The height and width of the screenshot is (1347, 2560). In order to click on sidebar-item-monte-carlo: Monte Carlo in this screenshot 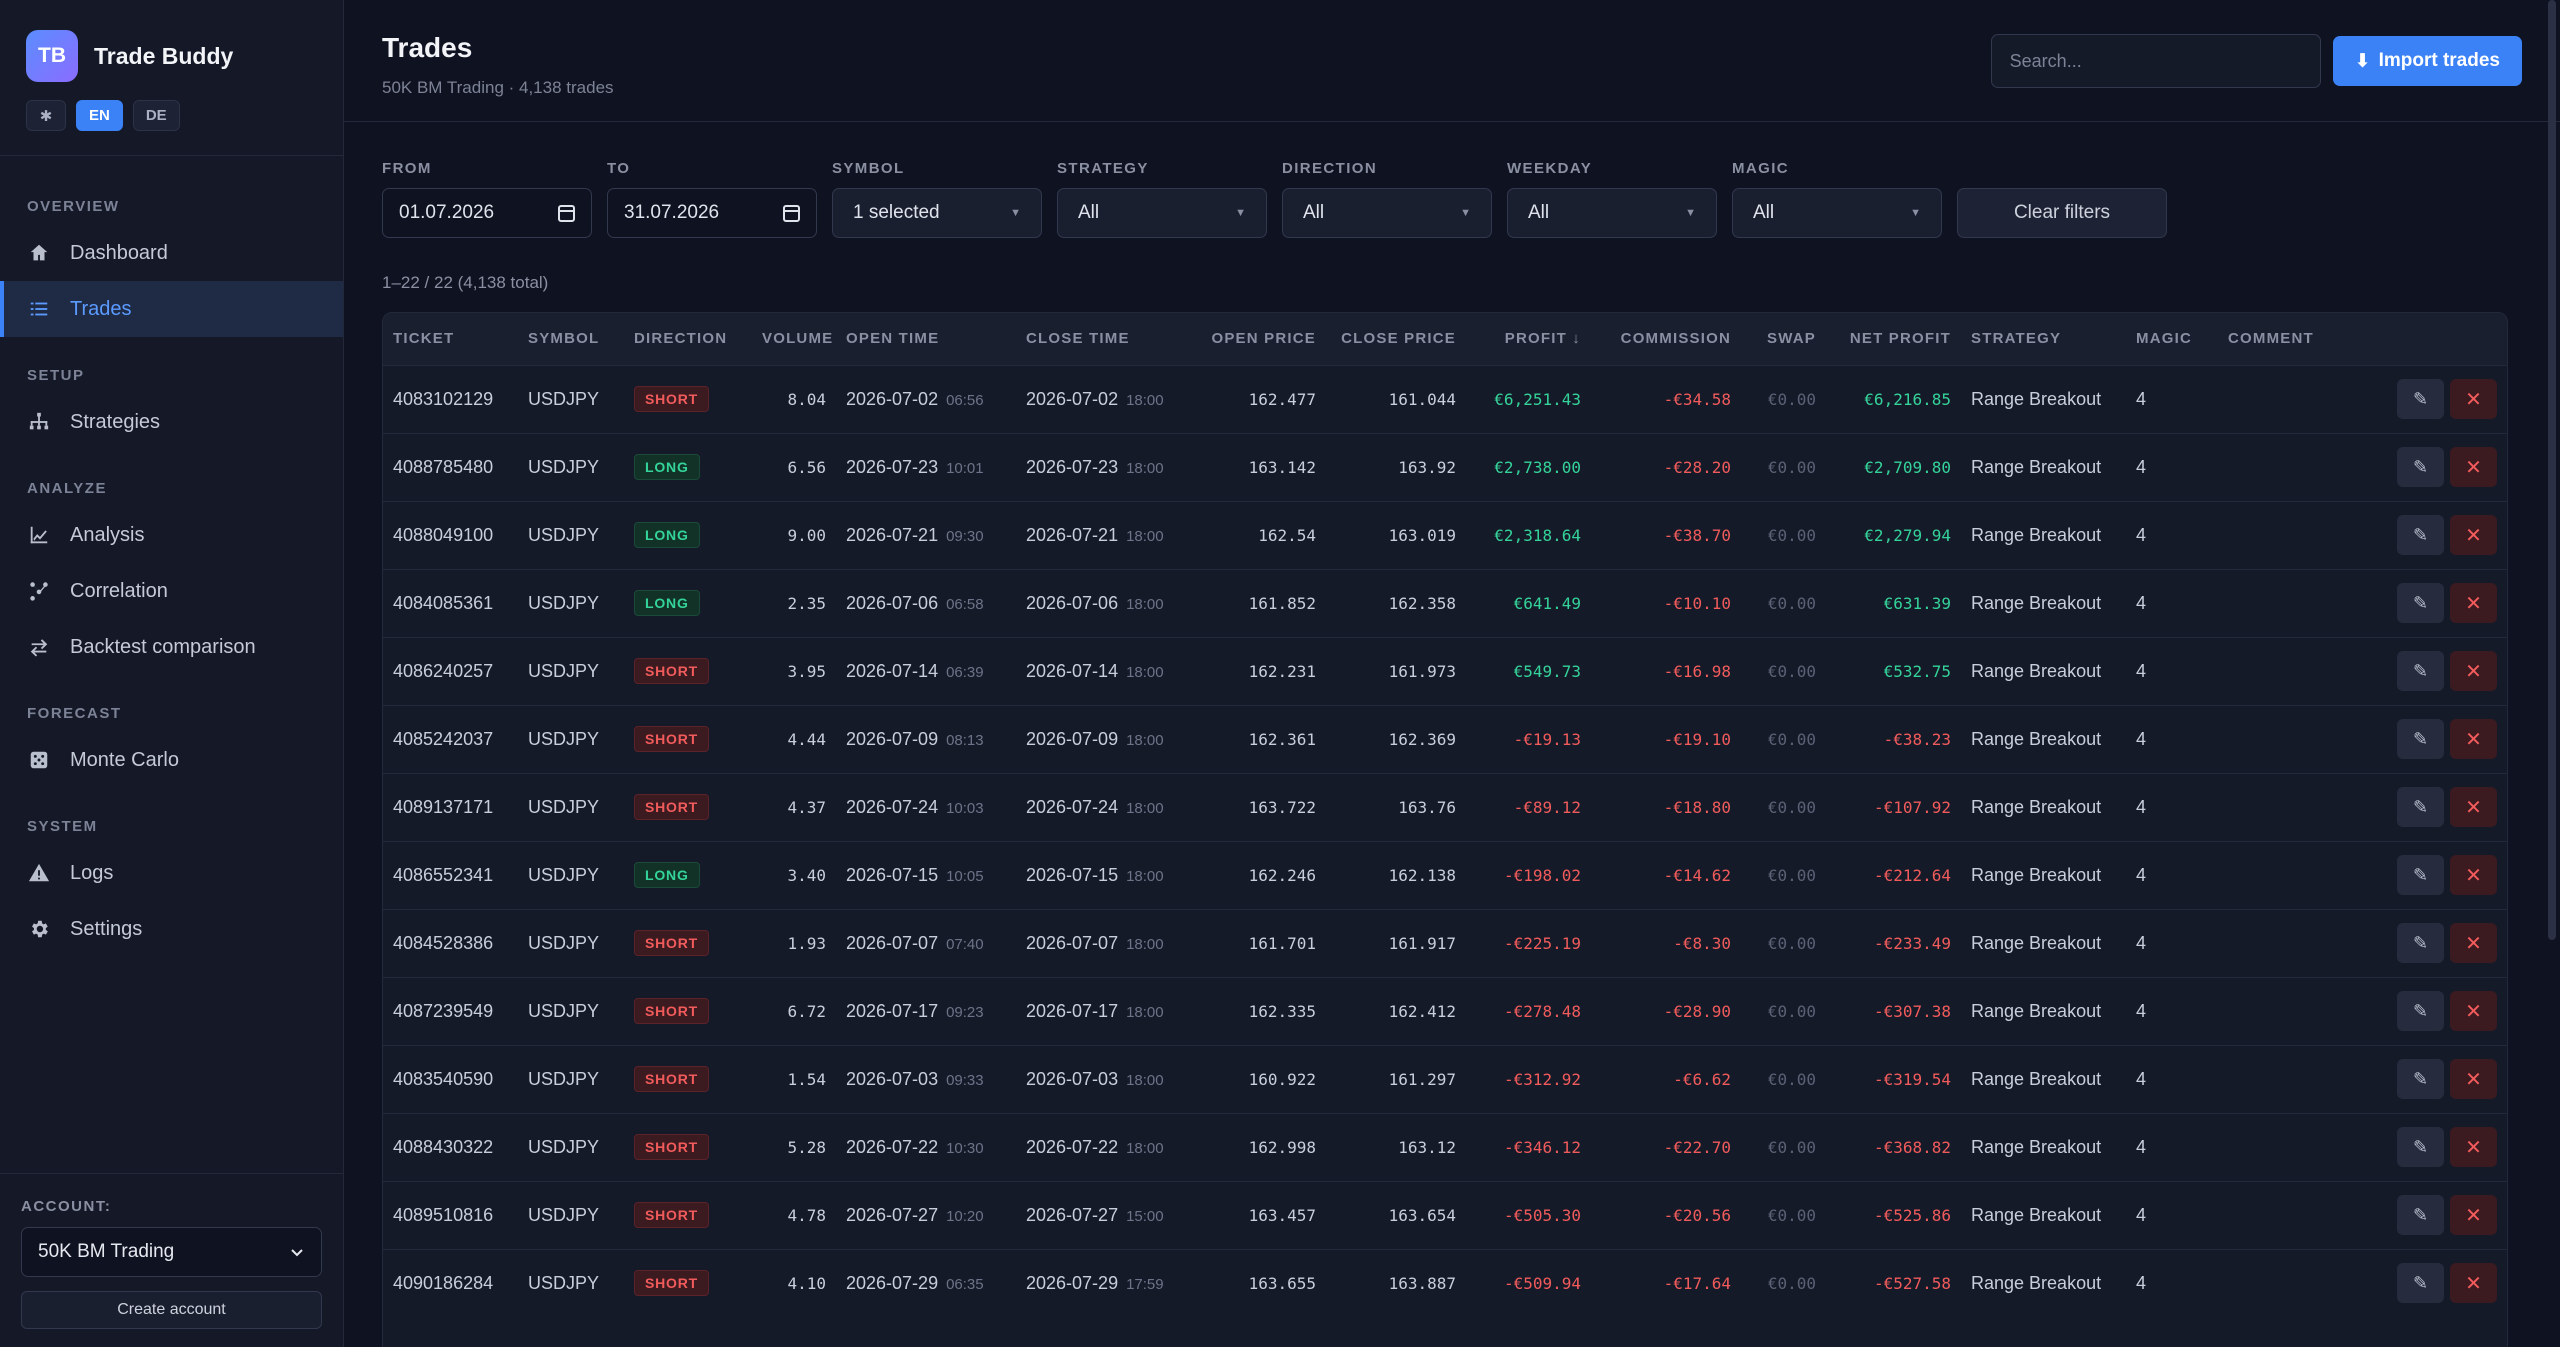, I will do `click(171, 760)`.